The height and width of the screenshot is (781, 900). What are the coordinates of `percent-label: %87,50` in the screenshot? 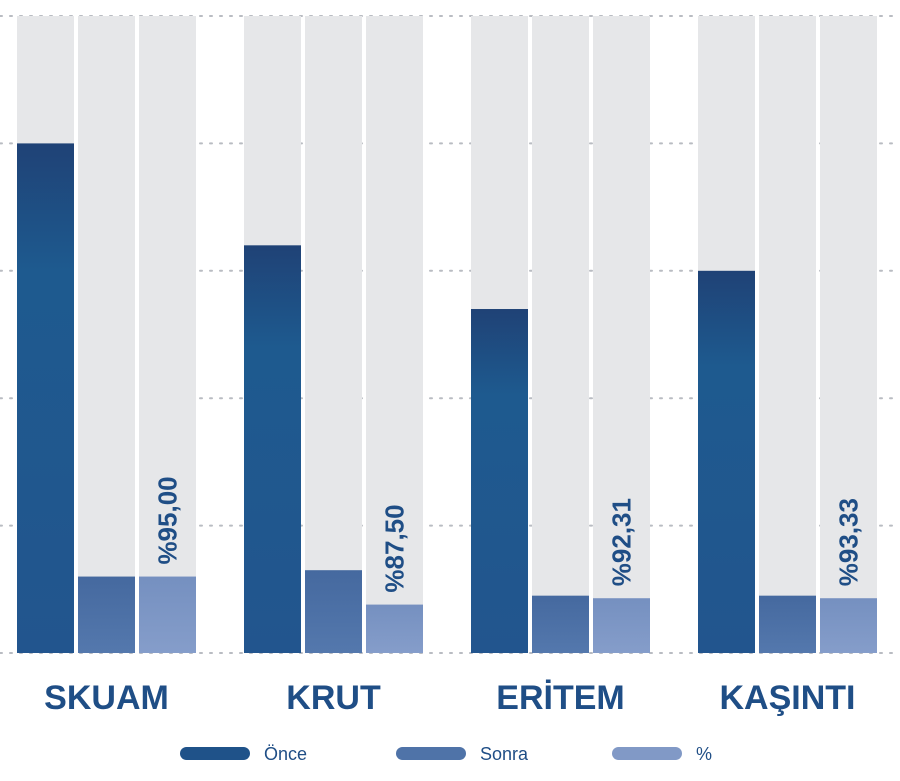 It's located at (395, 548).